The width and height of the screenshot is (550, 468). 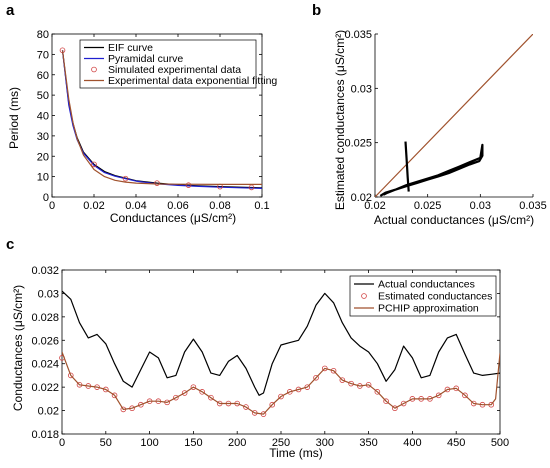 I want to click on panel-label-b: b, so click(x=316, y=10).